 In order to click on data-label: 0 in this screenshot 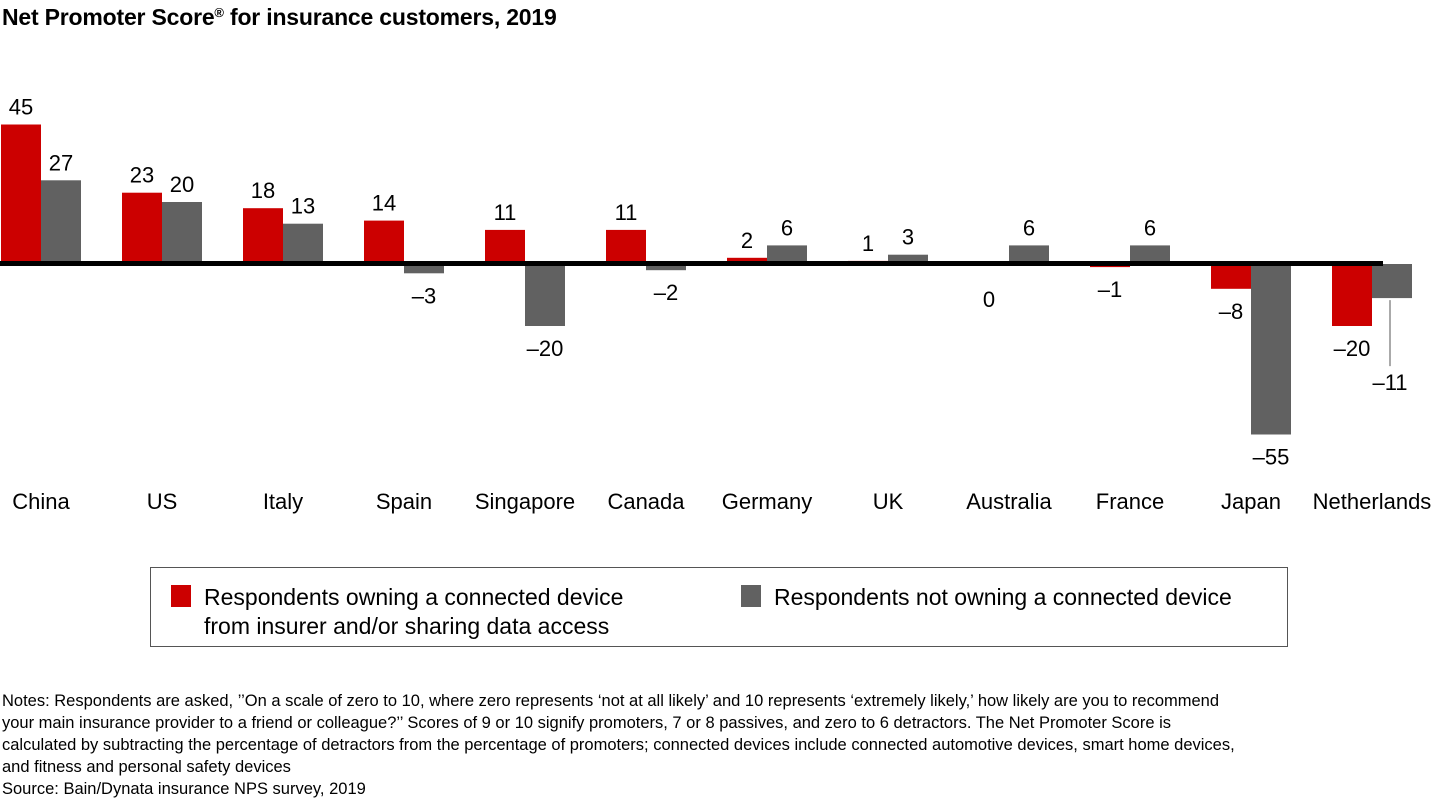, I will do `click(989, 299)`.